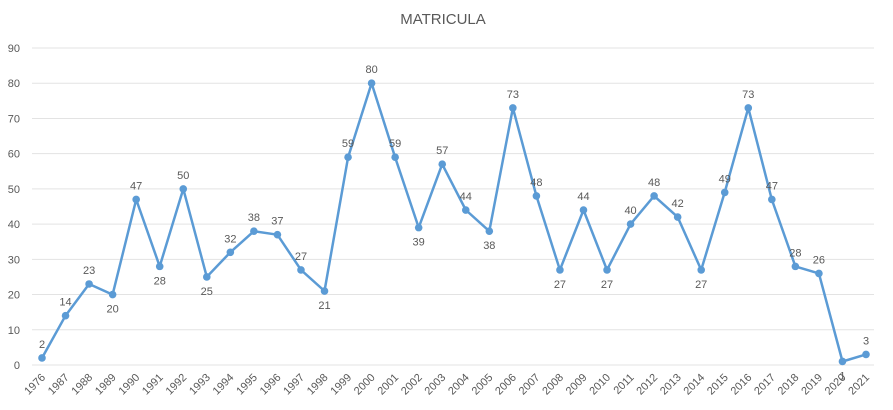 Image resolution: width=893 pixels, height=410 pixels. I want to click on data-label: 3, so click(866, 341).